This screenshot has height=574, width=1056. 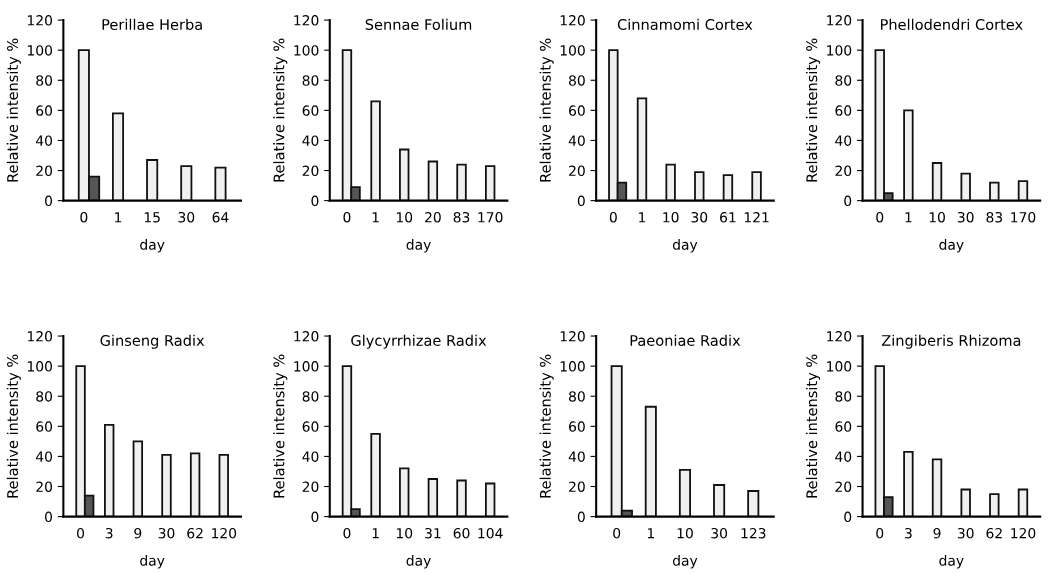 What do you see at coordinates (951, 24) in the screenshot?
I see `chart-title: Phellodendri Cortex` at bounding box center [951, 24].